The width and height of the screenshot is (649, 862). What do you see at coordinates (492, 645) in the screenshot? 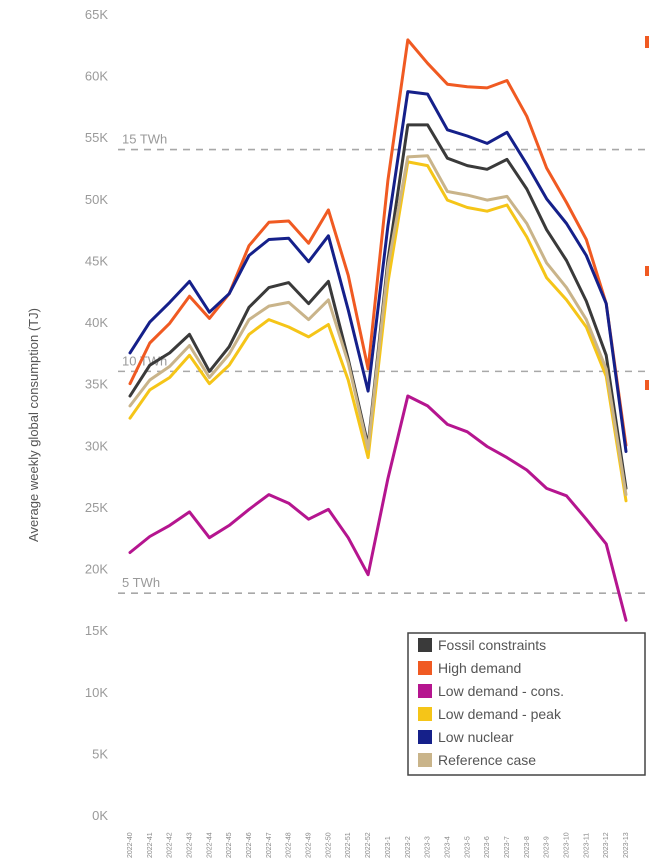
I see `legend-label: Fossil constraints` at bounding box center [492, 645].